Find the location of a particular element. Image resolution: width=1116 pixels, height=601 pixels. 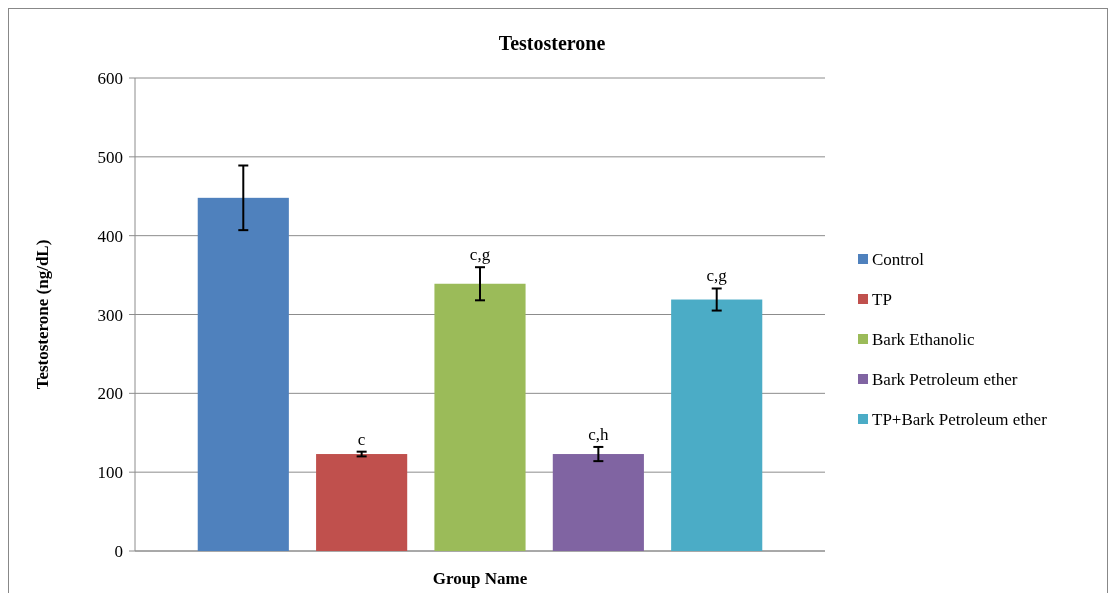

legend-label: TP+Bark Petroleum ether is located at coordinates (960, 419).